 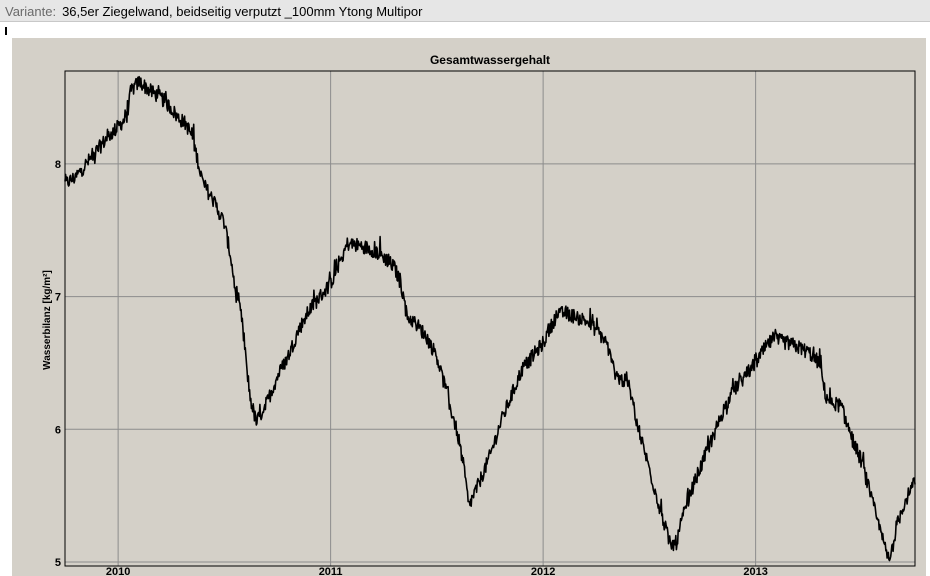 I want to click on chart-title: Gesamtwassergehalt, so click(x=490, y=60).